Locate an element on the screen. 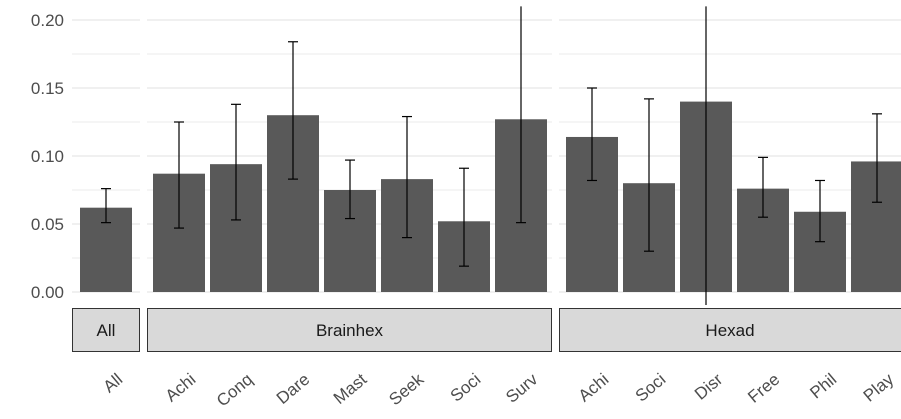 This screenshot has height=419, width=901. y-tick-label: 0.15 is located at coordinates (47, 88).